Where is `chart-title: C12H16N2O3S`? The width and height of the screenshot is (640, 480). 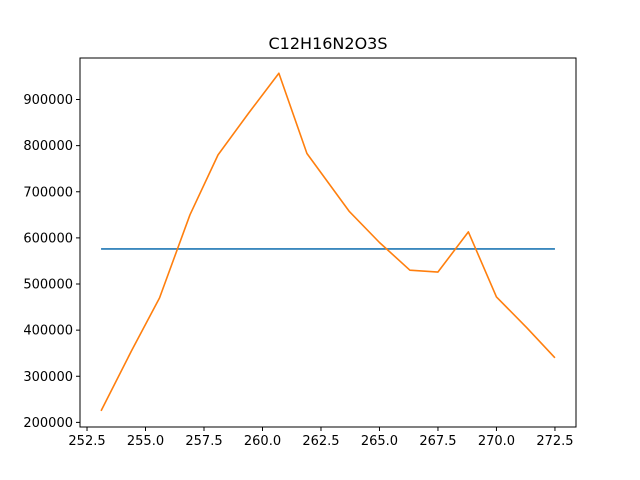 chart-title: C12H16N2O3S is located at coordinates (328, 43).